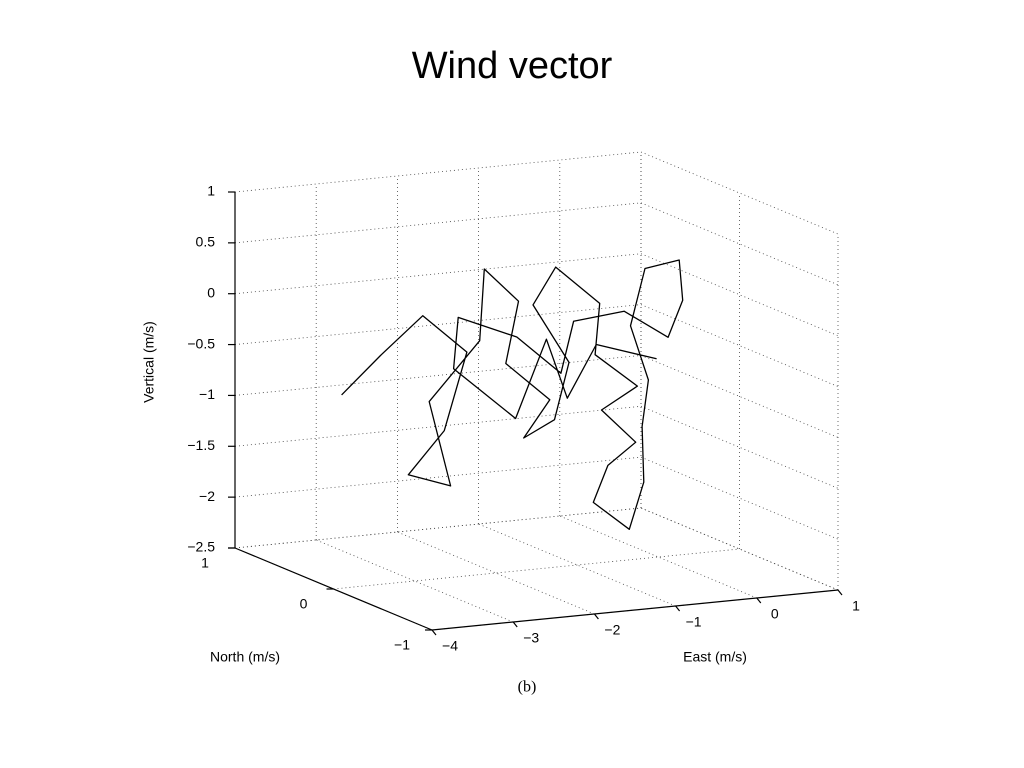  I want to click on z-tick-label: −2.5, so click(201, 547).